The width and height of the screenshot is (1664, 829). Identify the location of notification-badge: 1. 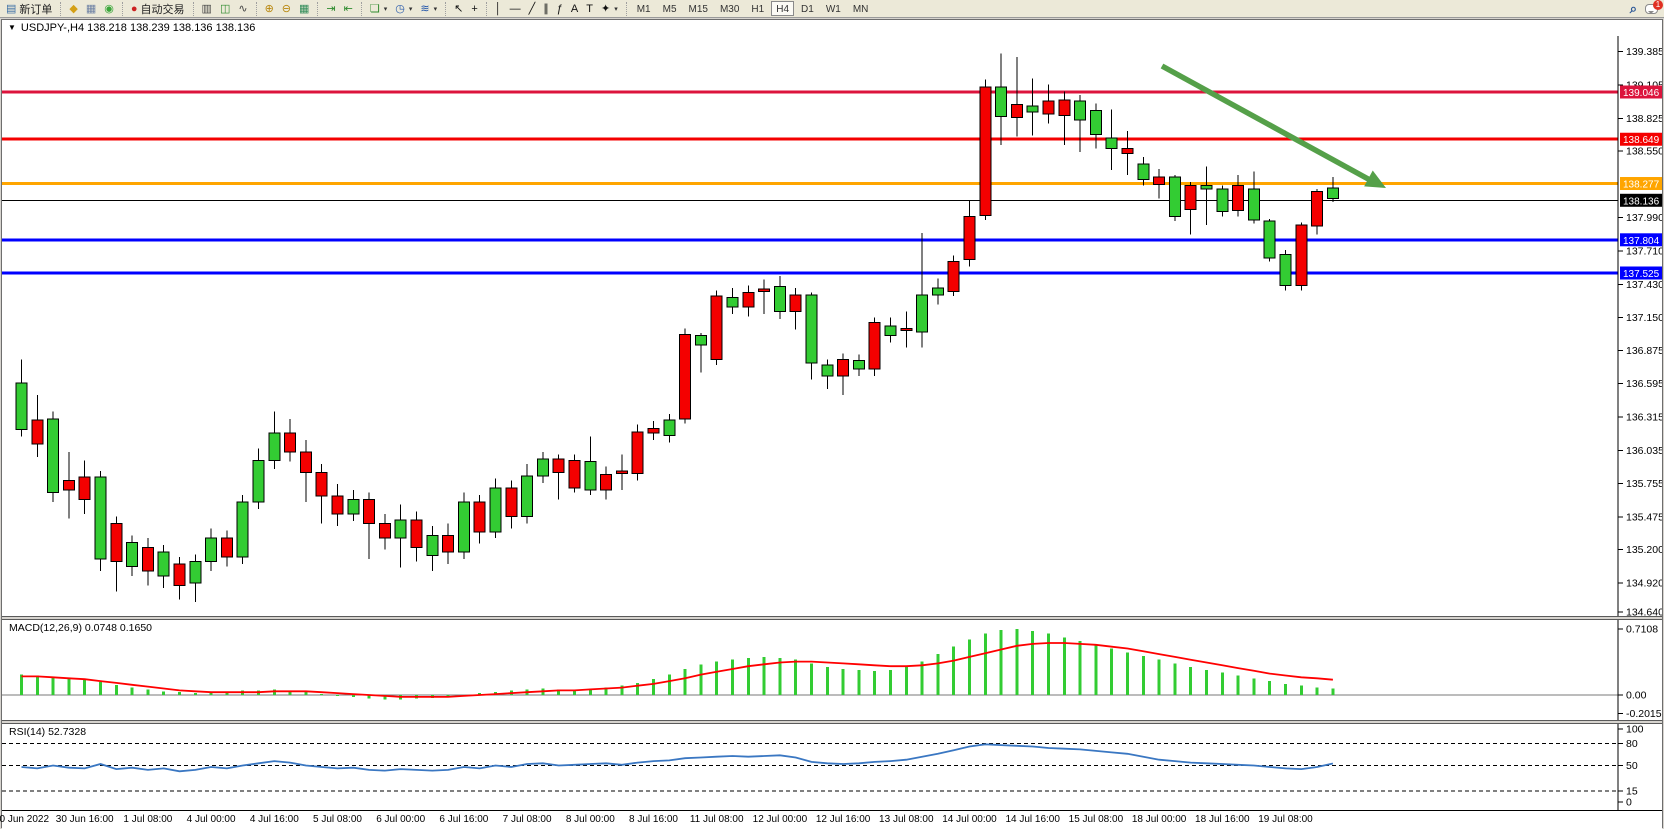
(1658, 5).